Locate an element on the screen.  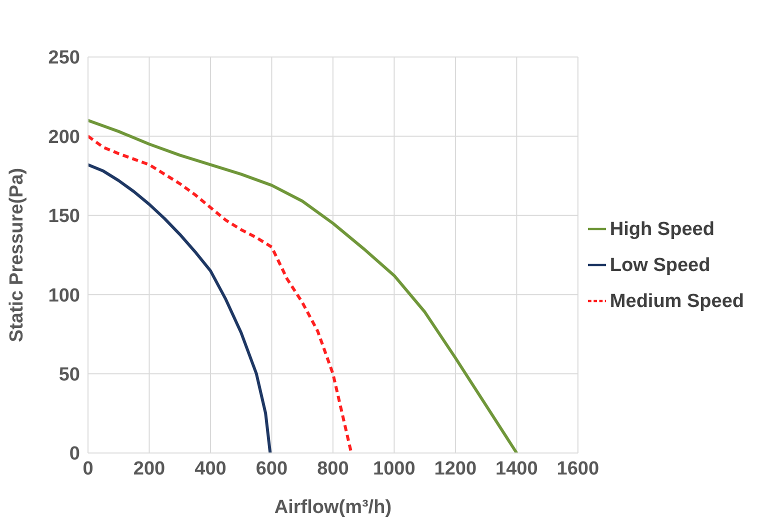
x-tick-label: 0 is located at coordinates (88, 469).